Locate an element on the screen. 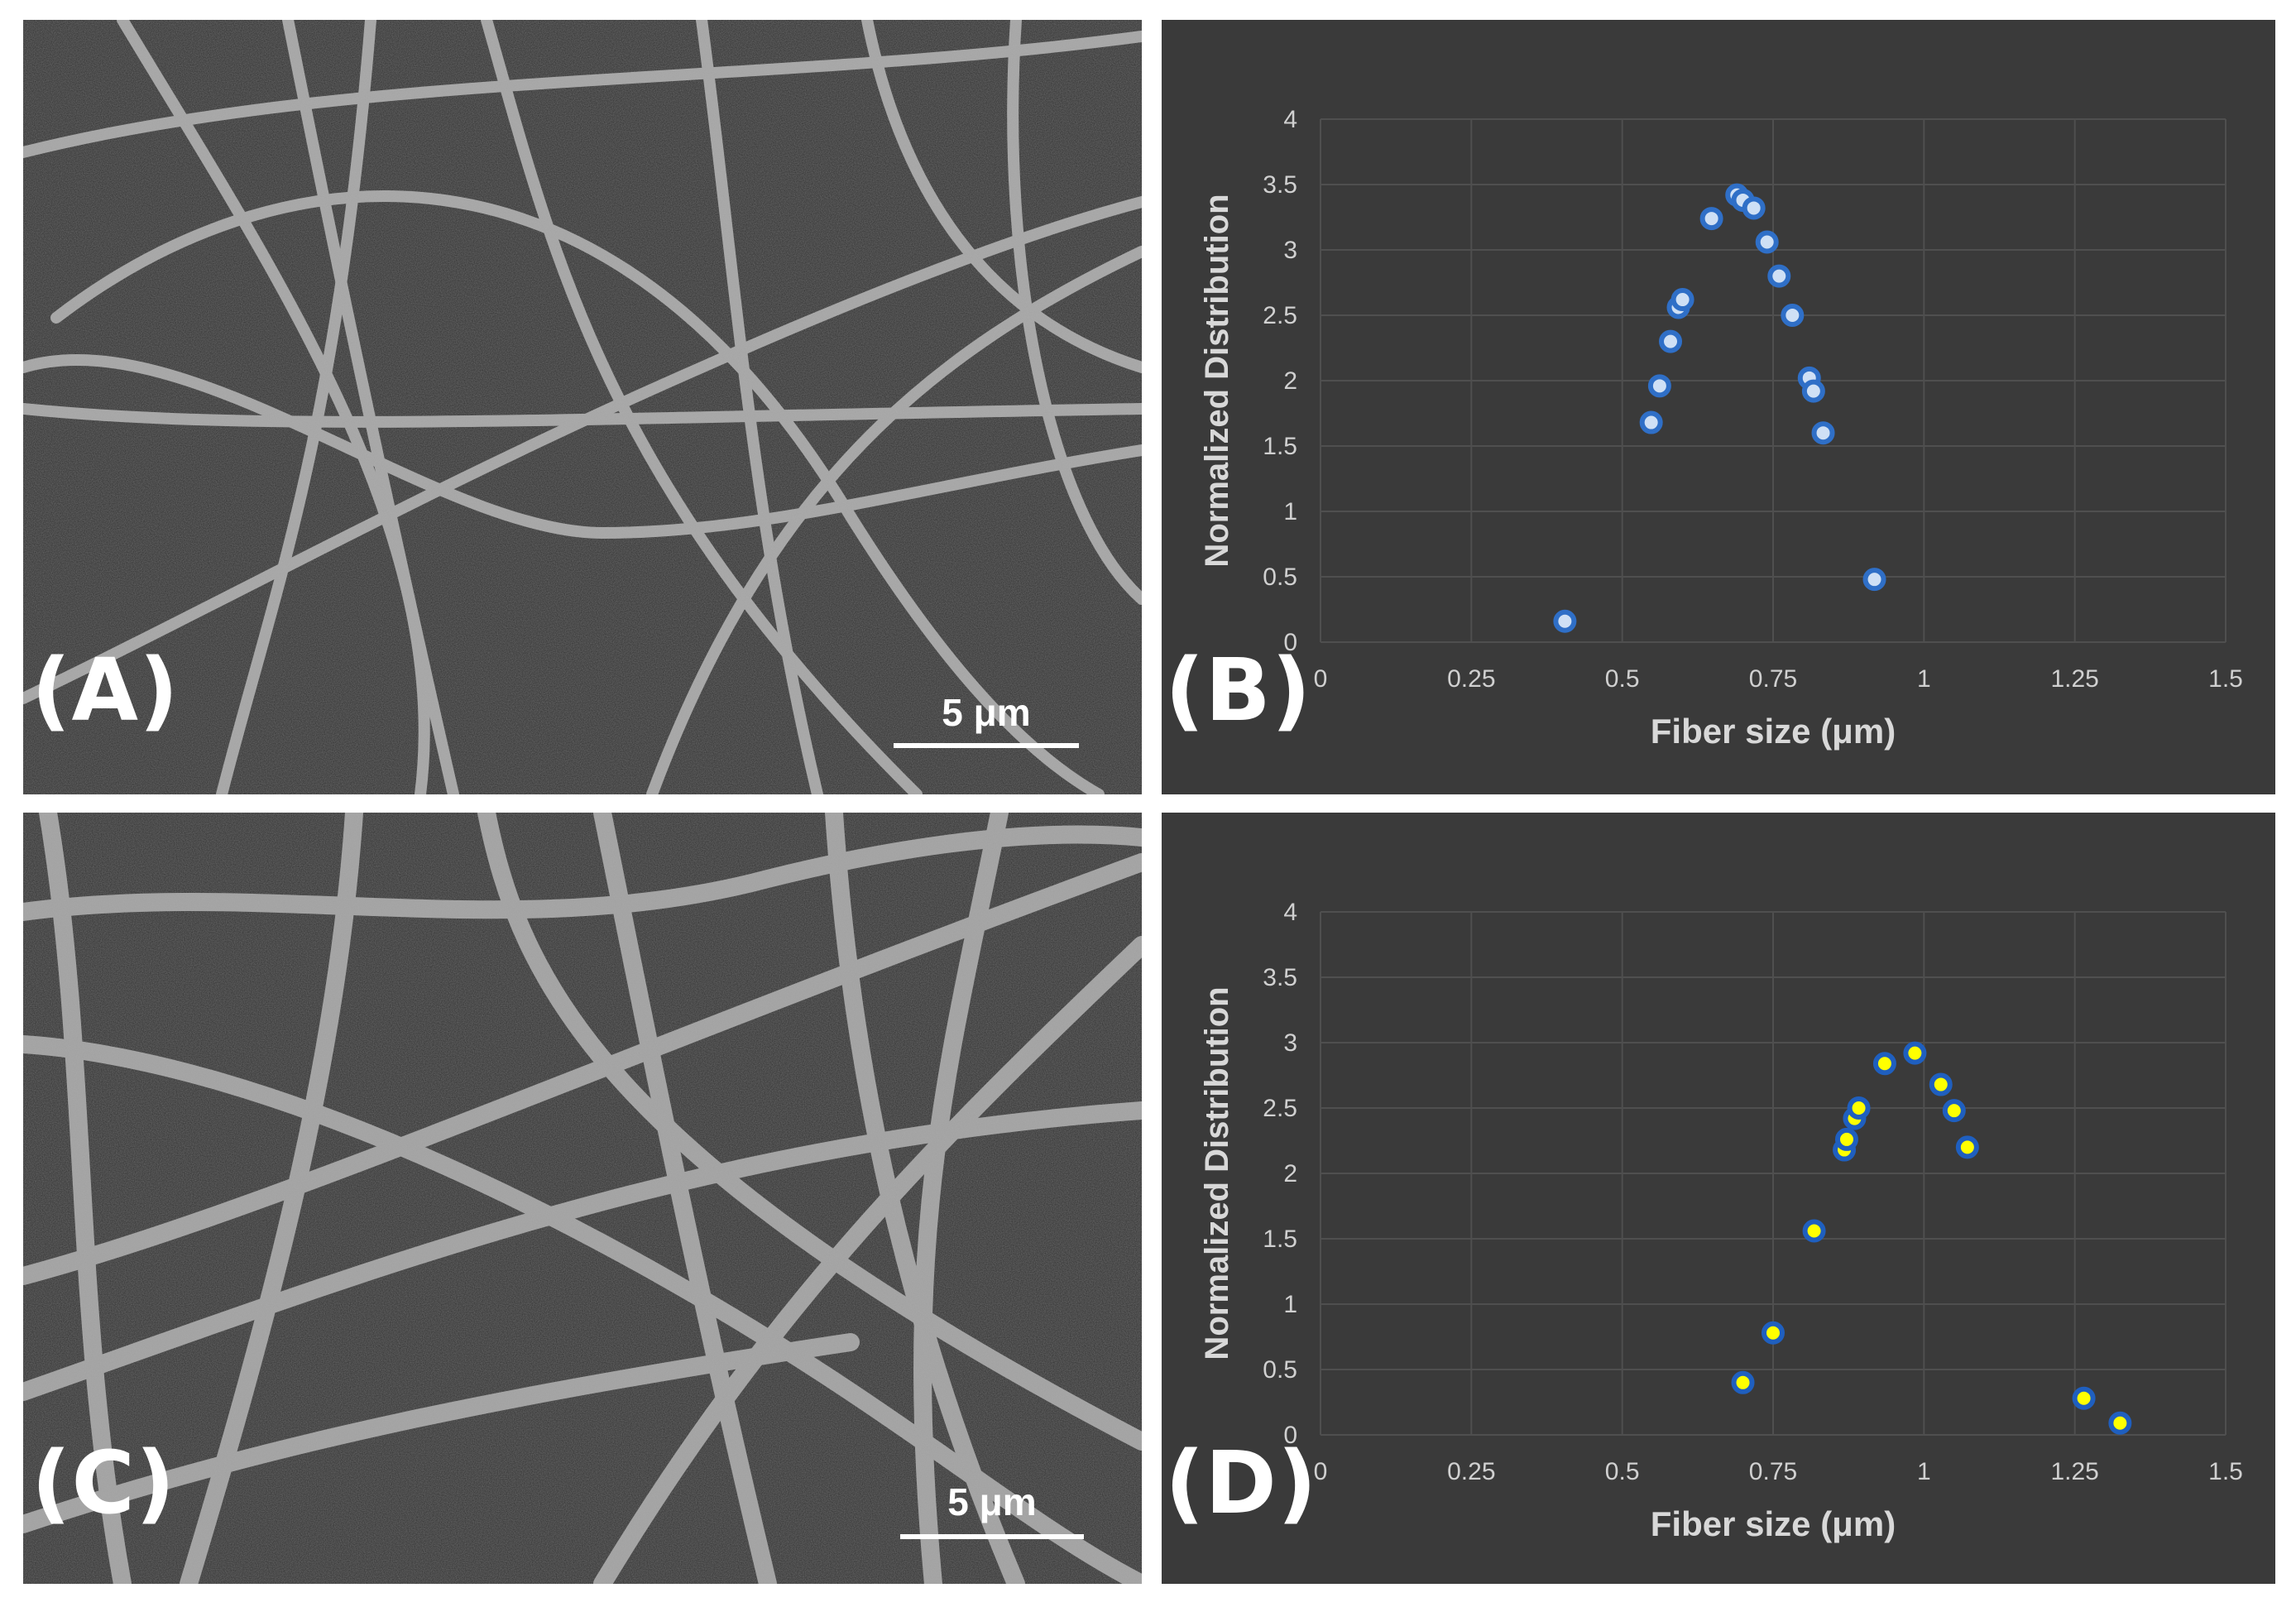  scale-bar-c is located at coordinates (992, 1537).